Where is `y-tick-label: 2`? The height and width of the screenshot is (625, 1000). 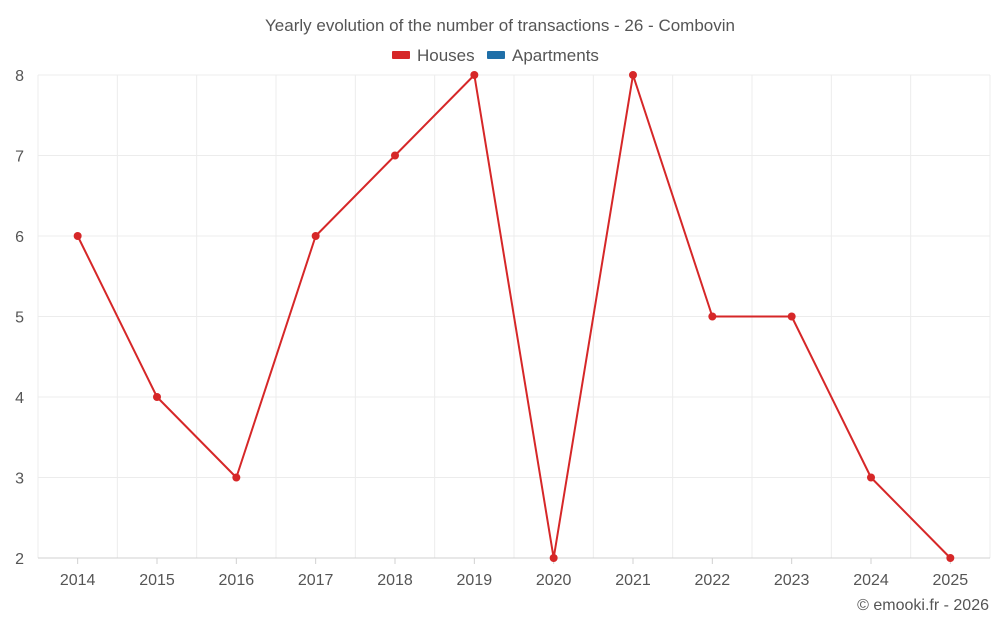
y-tick-label: 2 is located at coordinates (19, 559).